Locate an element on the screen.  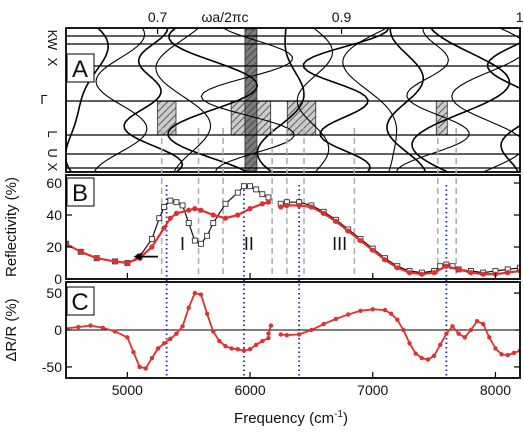
b-y-axis-label: Reflectivity (%) is located at coordinates (11, 227).